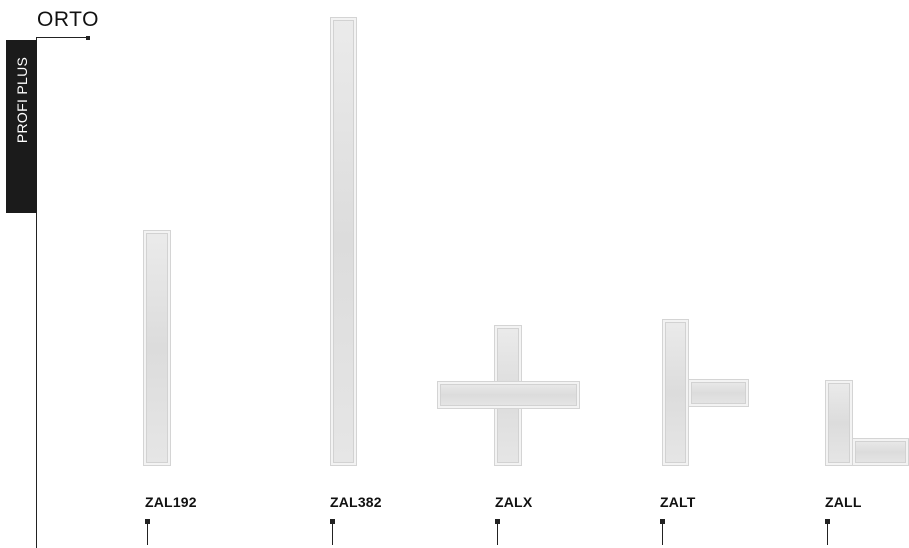 This screenshot has height=548, width=909. What do you see at coordinates (62, 37) in the screenshot?
I see `title-underline` at bounding box center [62, 37].